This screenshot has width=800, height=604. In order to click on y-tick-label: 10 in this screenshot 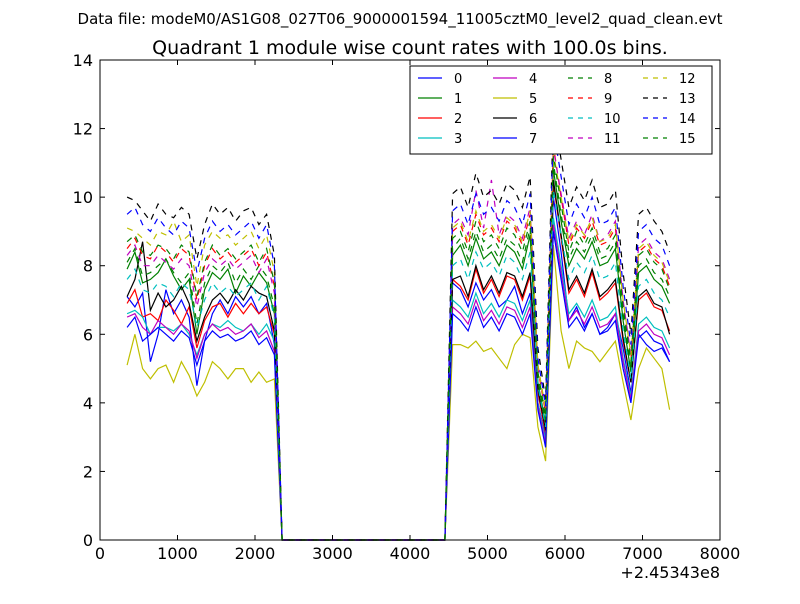, I will do `click(83, 197)`.